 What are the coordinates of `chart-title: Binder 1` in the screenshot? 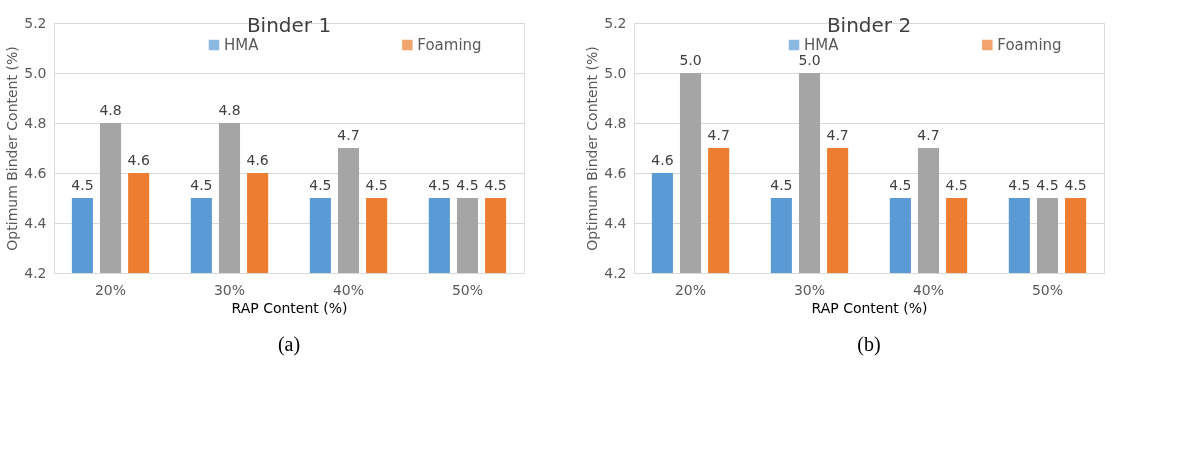 It's located at (289, 25).